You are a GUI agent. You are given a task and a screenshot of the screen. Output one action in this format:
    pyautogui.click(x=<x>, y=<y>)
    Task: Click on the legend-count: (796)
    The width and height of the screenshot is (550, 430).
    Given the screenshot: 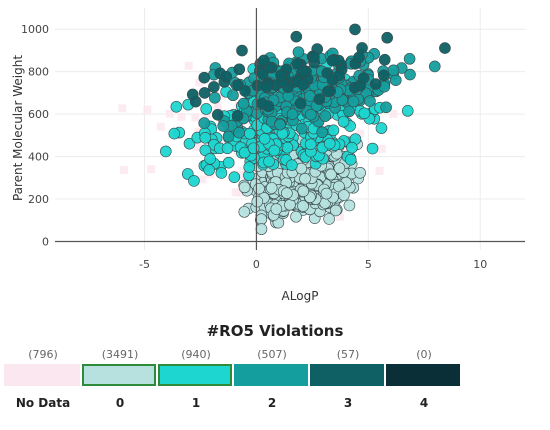 What is the action you would take?
    pyautogui.click(x=43, y=354)
    